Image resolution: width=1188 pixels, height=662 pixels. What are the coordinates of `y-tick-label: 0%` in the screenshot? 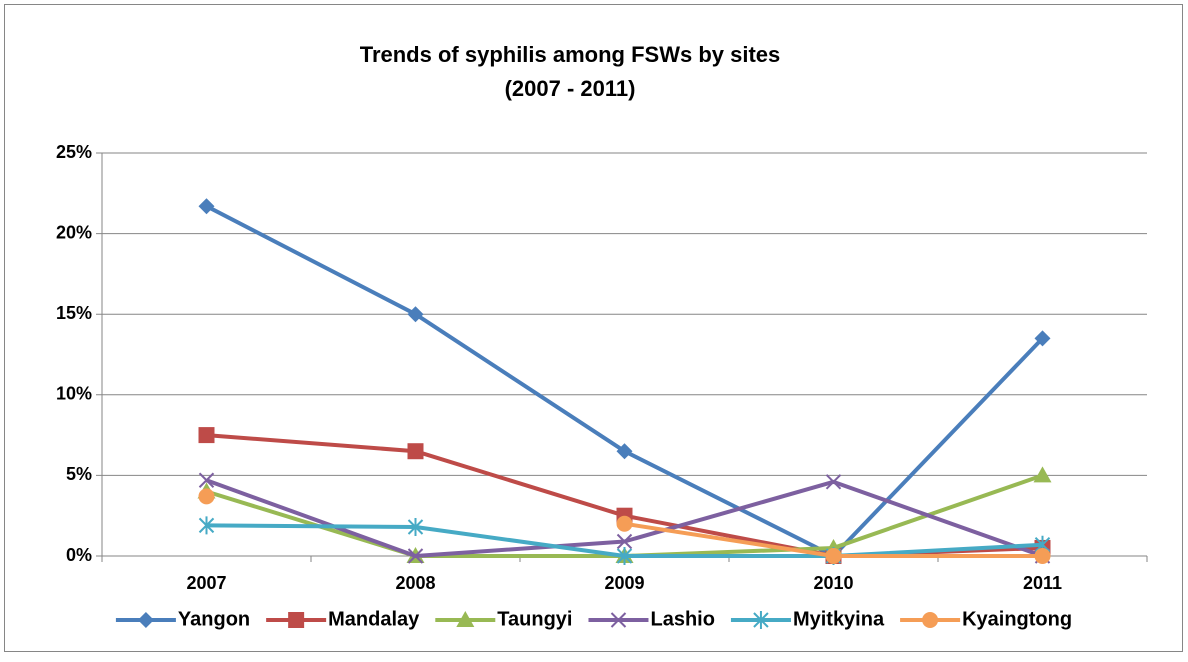 It's located at (79, 555).